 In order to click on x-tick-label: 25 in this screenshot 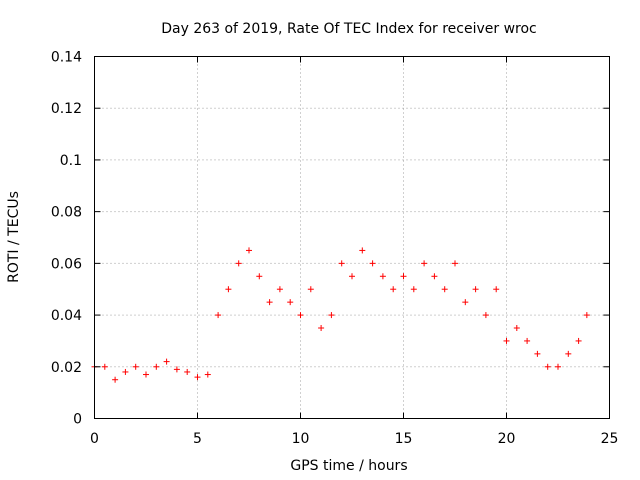, I will do `click(610, 439)`.